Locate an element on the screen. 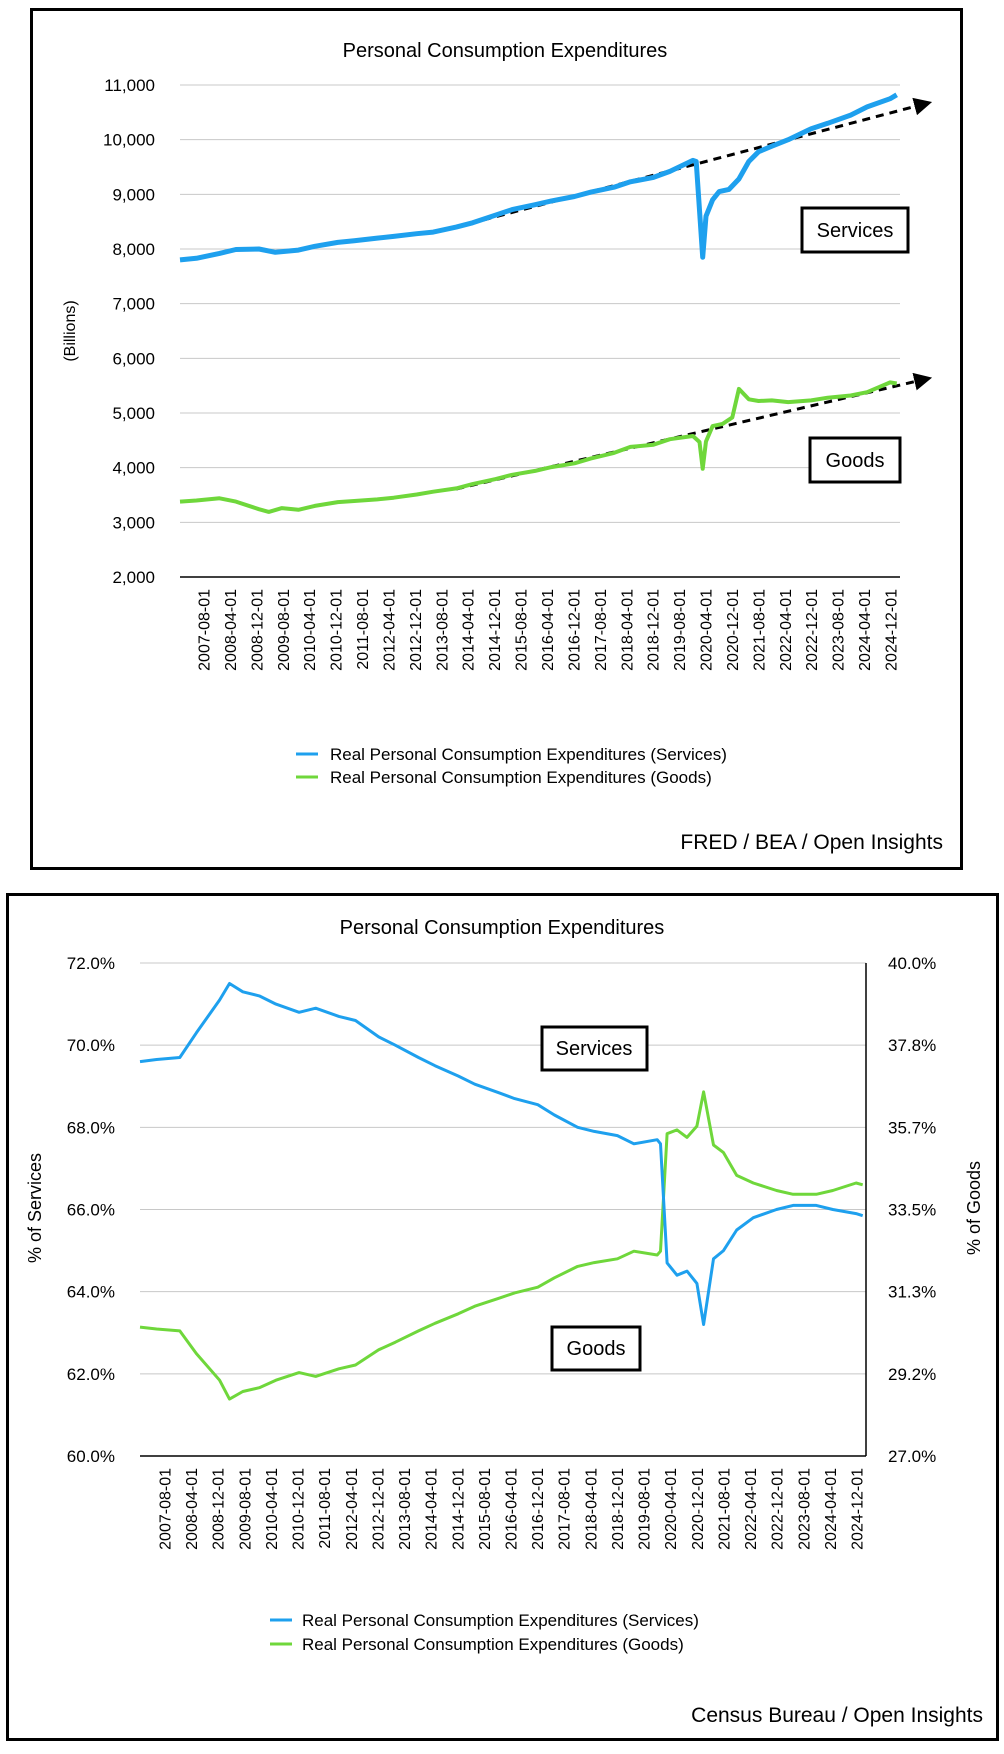  chart1-x-tick-12: 2015-08-01 is located at coordinates (522, 630).